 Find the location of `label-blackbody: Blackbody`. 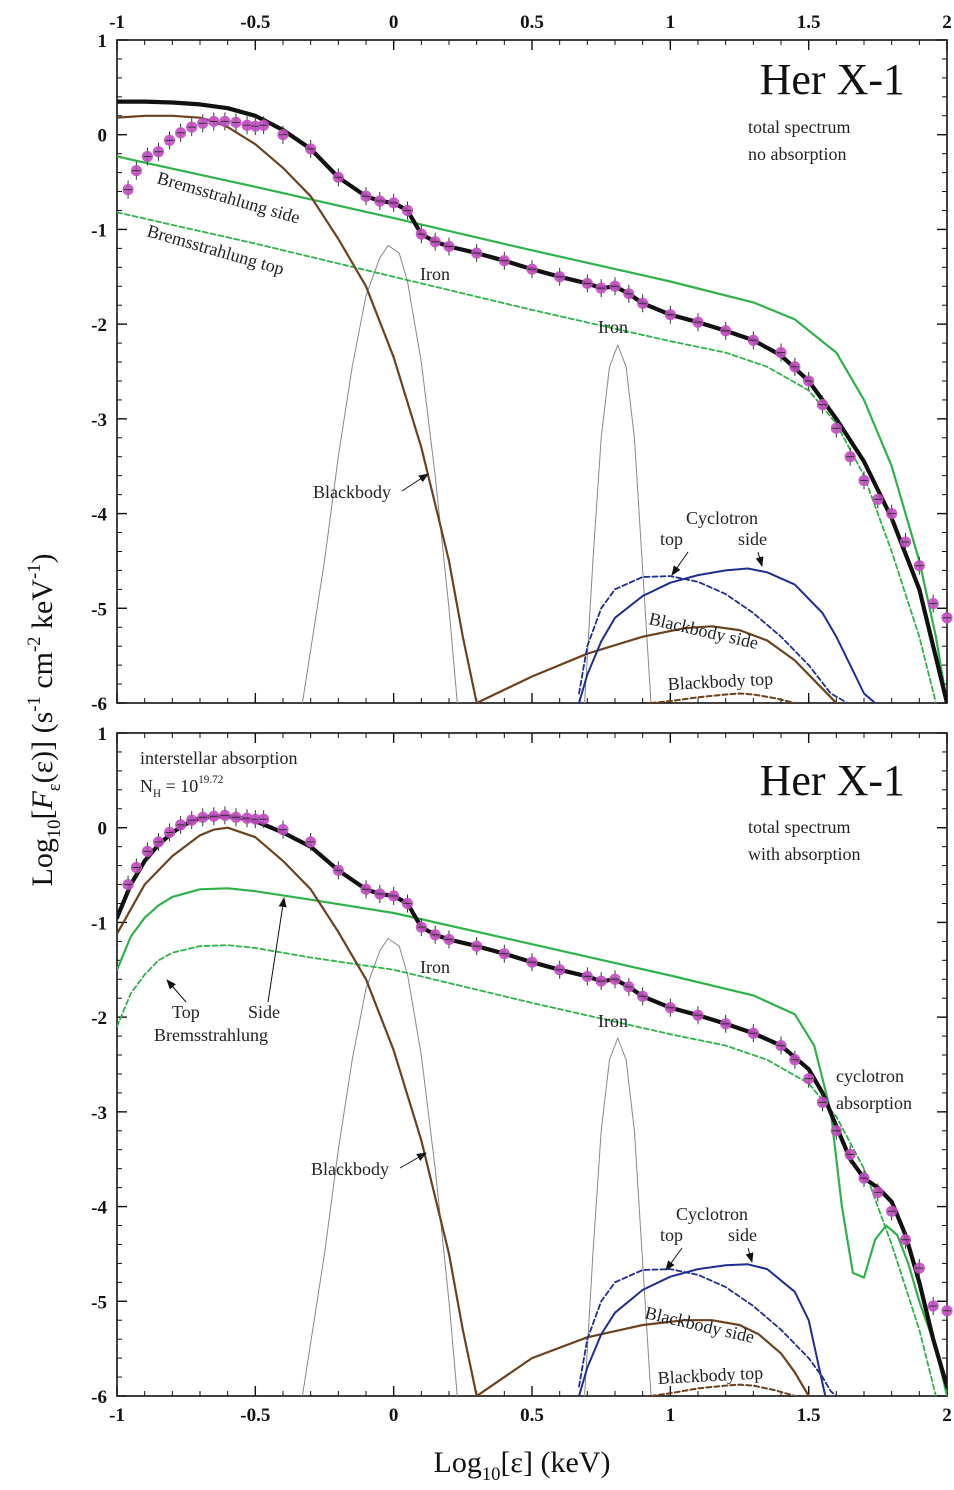

label-blackbody: Blackbody is located at coordinates (350, 1169).